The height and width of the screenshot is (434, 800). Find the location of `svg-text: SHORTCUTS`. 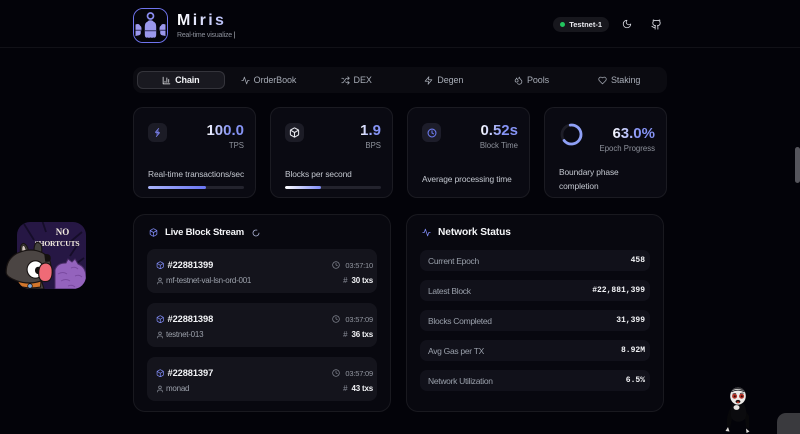

svg-text: SHORTCUTS is located at coordinates (57, 243).